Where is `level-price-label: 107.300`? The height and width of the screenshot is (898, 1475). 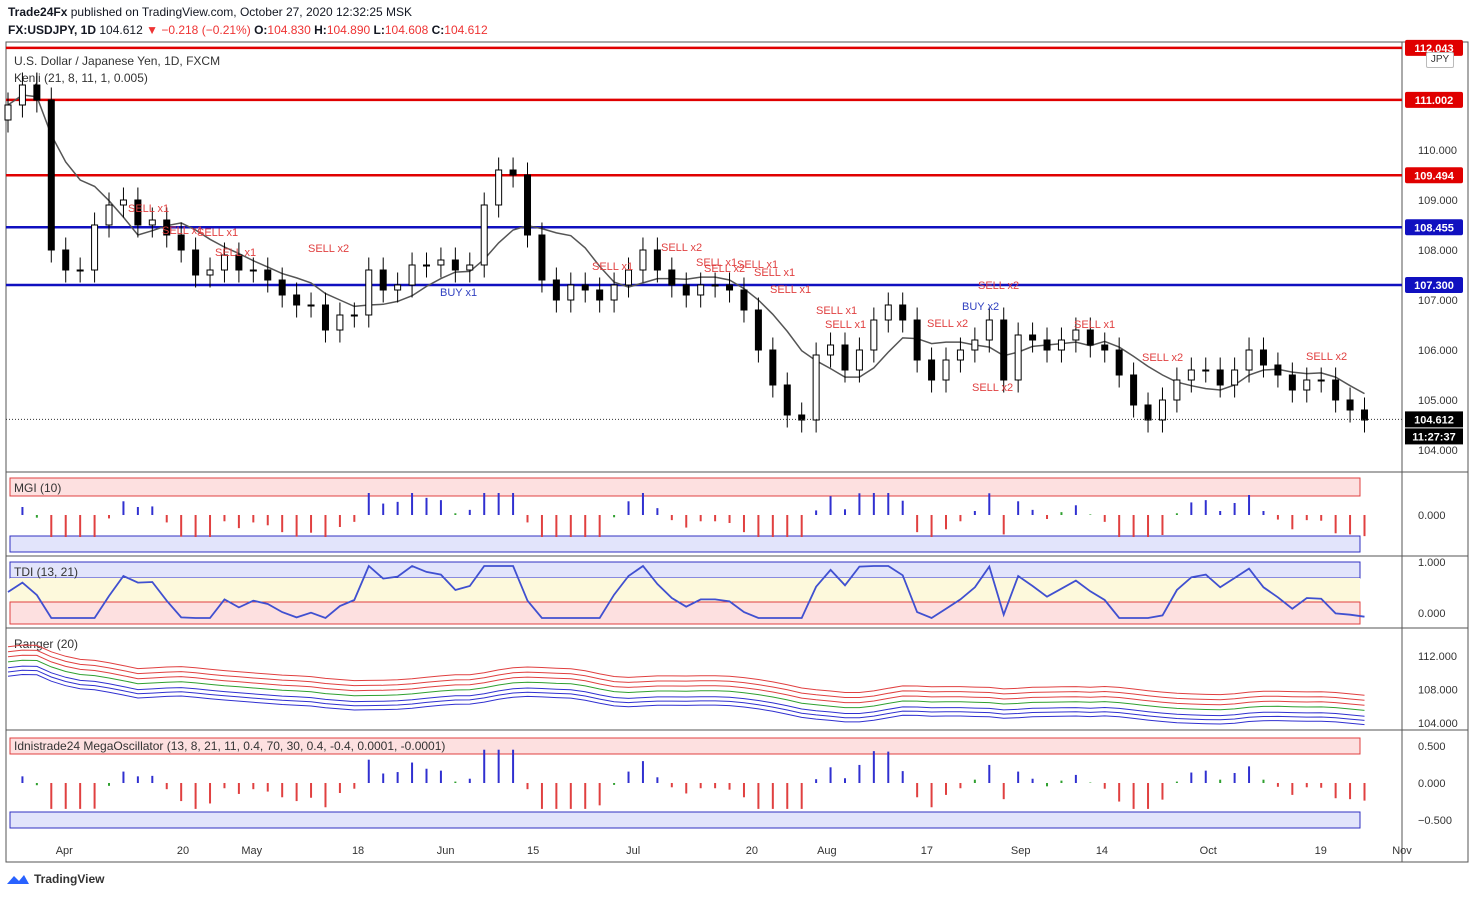 level-price-label: 107.300 is located at coordinates (1434, 286).